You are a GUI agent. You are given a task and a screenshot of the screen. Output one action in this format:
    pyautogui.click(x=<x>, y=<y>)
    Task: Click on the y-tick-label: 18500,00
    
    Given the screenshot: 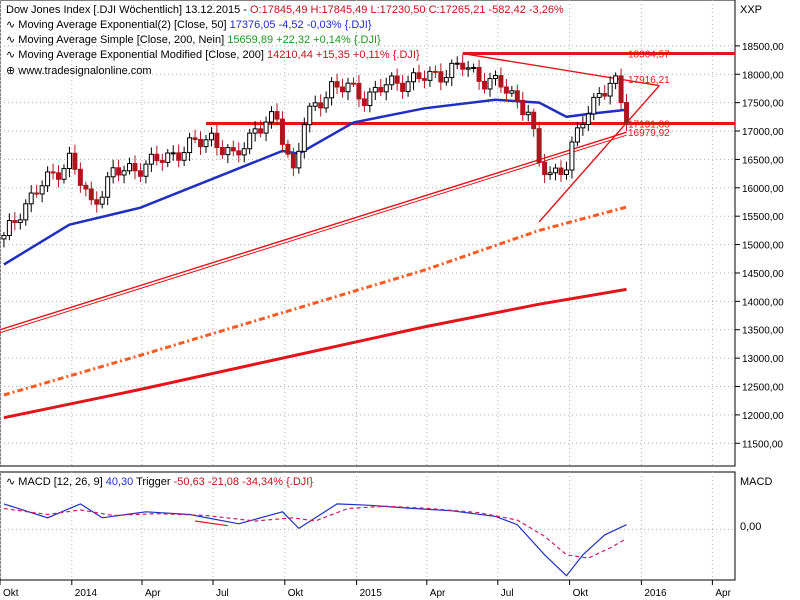 What is the action you would take?
    pyautogui.click(x=763, y=47)
    